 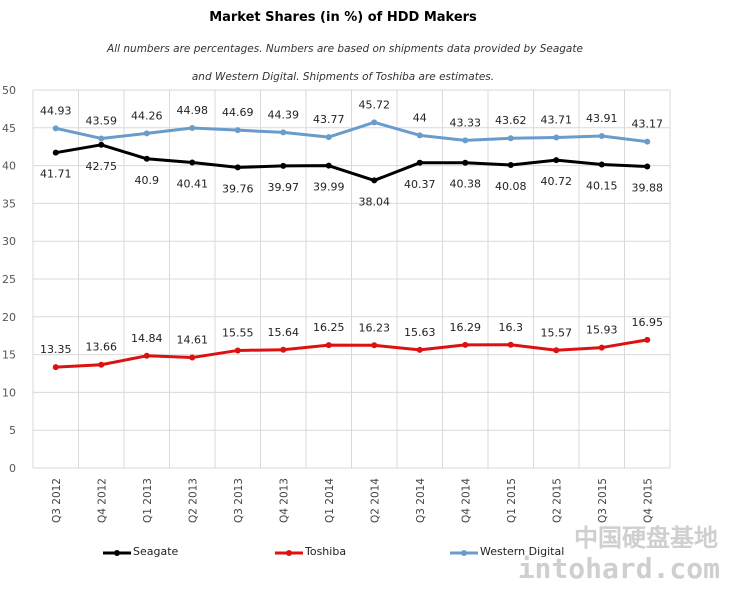 What do you see at coordinates (147, 115) in the screenshot?
I see `data-label: 44.26` at bounding box center [147, 115].